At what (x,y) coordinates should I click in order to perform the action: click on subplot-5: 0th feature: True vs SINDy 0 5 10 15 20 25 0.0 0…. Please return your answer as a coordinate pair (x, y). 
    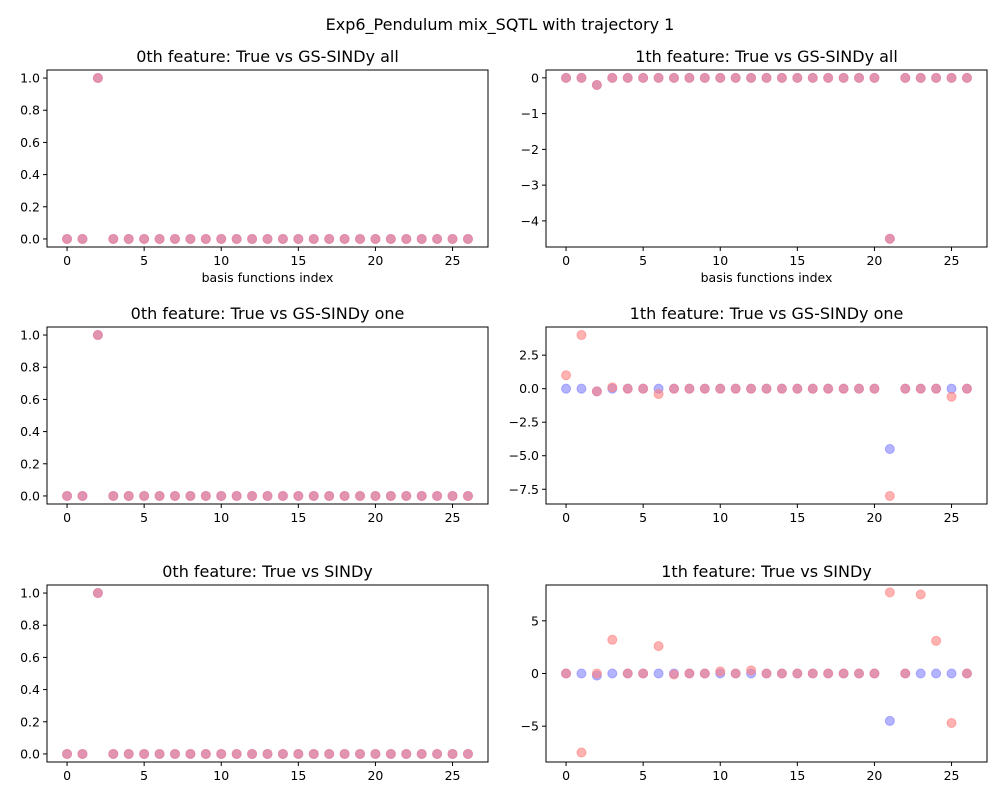
    Looking at the image, I should click on (254, 672).